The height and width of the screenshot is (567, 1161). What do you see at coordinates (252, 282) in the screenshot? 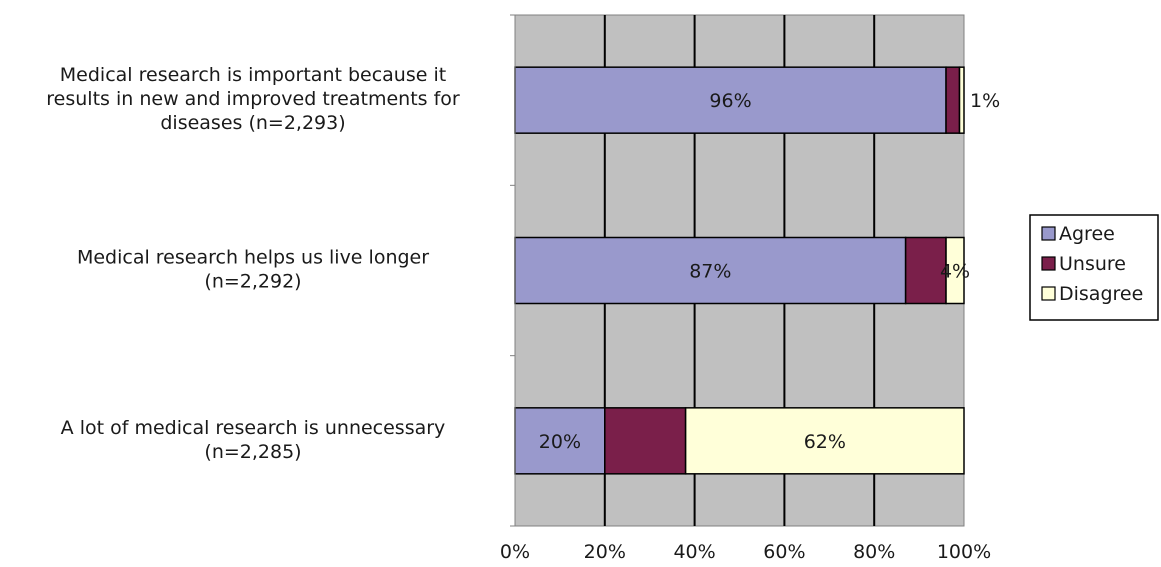
I see `category-label: (n=2,292)` at bounding box center [252, 282].